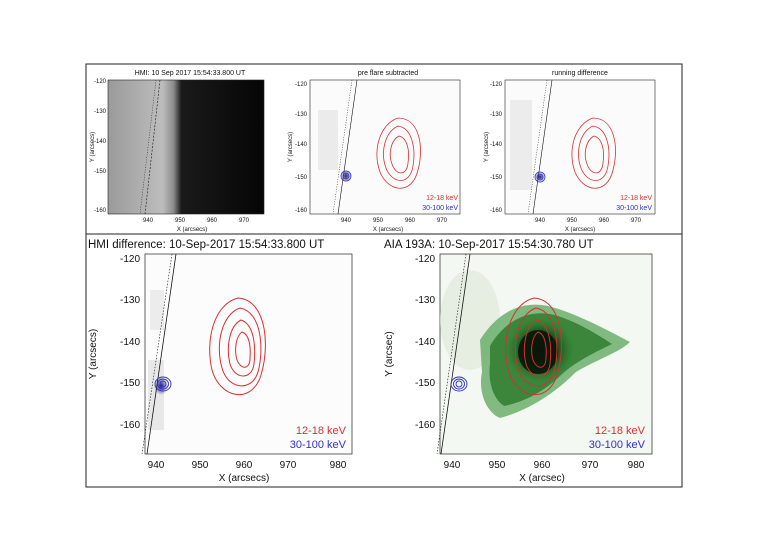 The image size is (780, 540). What do you see at coordinates (388, 73) in the screenshot?
I see `panel-title: pre flare subtracted` at bounding box center [388, 73].